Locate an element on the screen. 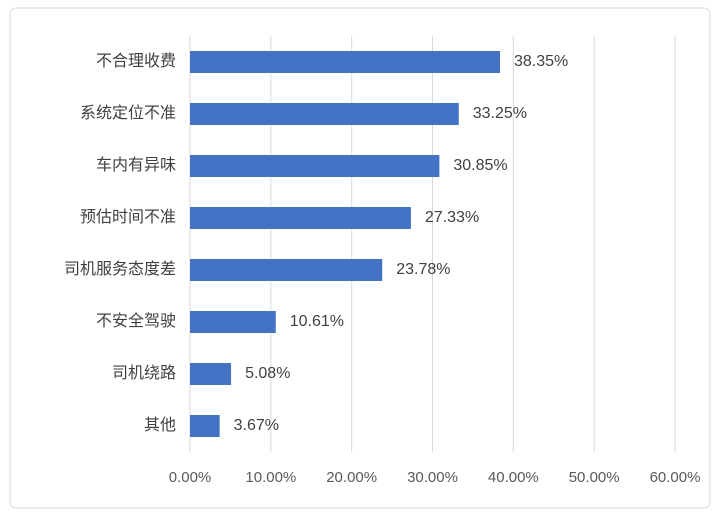 This screenshot has width=720, height=520. x-tick-label: 50.00% is located at coordinates (594, 477).